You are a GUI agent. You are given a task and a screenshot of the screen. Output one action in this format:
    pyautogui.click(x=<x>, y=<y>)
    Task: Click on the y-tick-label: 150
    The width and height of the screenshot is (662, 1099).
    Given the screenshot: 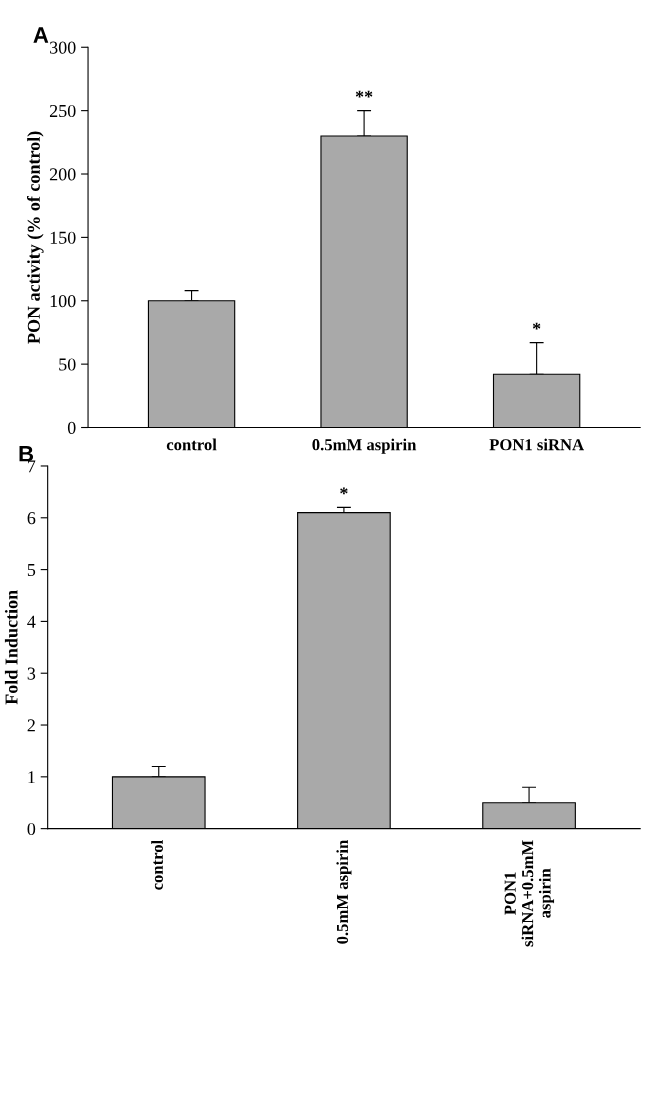 What is the action you would take?
    pyautogui.click(x=63, y=237)
    